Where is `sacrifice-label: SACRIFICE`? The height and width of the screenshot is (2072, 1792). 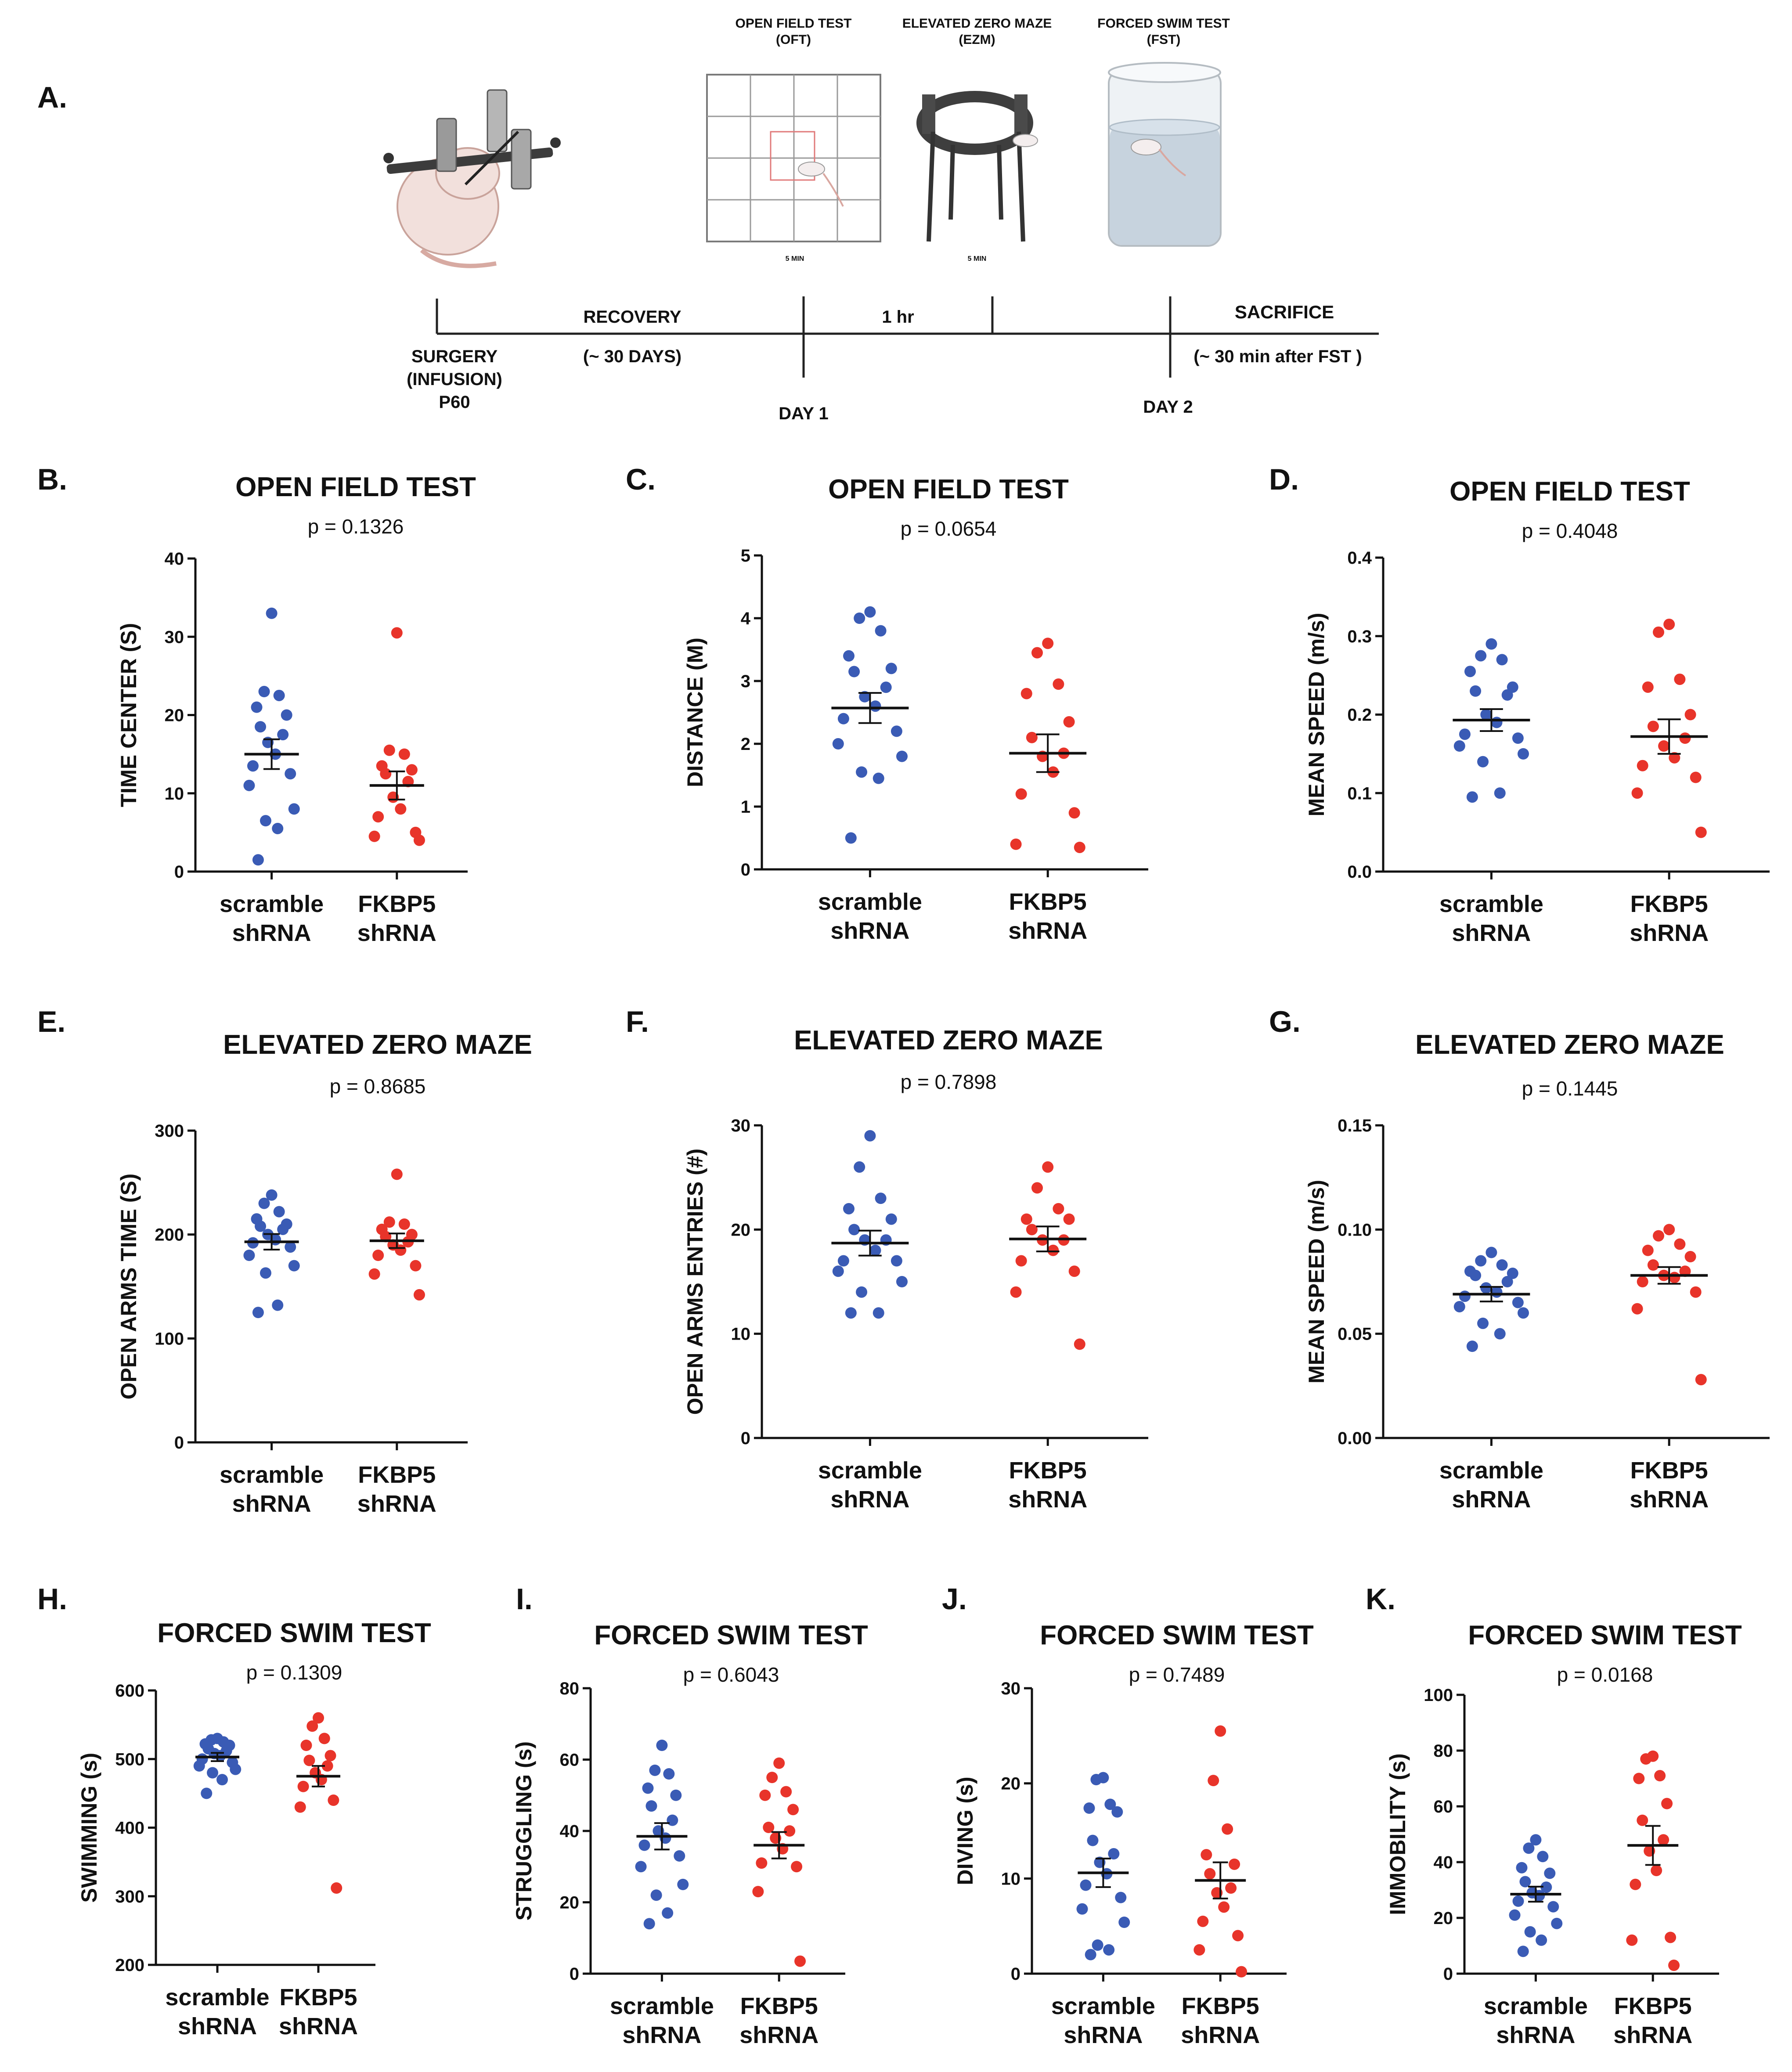 sacrifice-label: SACRIFICE is located at coordinates (1284, 312).